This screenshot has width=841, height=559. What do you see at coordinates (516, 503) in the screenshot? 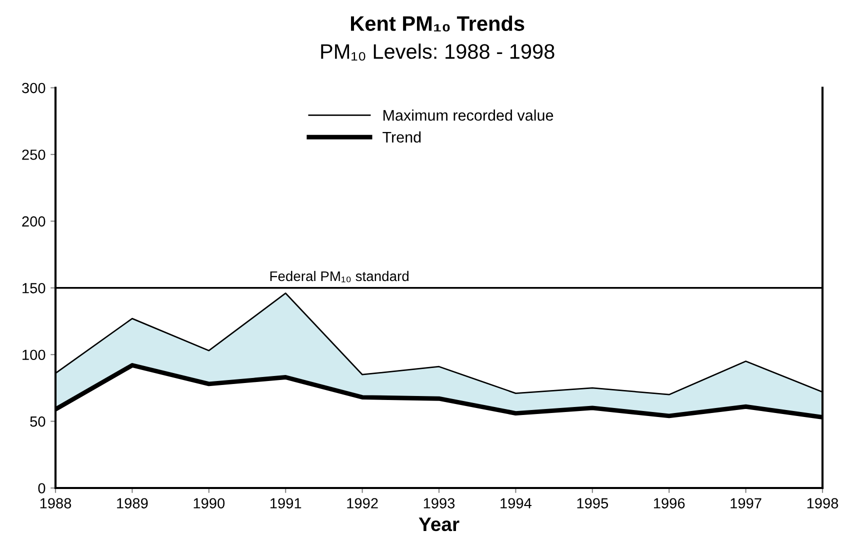
I see `x-tick-label: 1994` at bounding box center [516, 503].